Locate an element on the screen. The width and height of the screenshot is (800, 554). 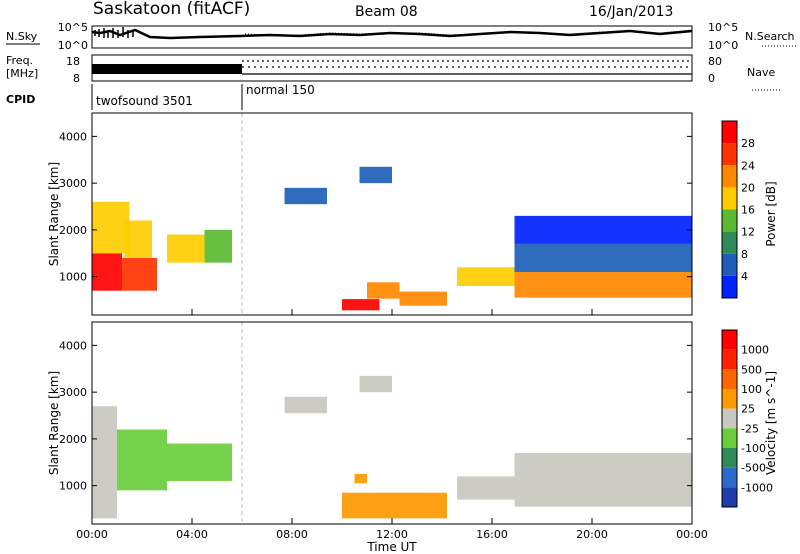
velocity-ytick-label: 3000 is located at coordinates (73, 392).